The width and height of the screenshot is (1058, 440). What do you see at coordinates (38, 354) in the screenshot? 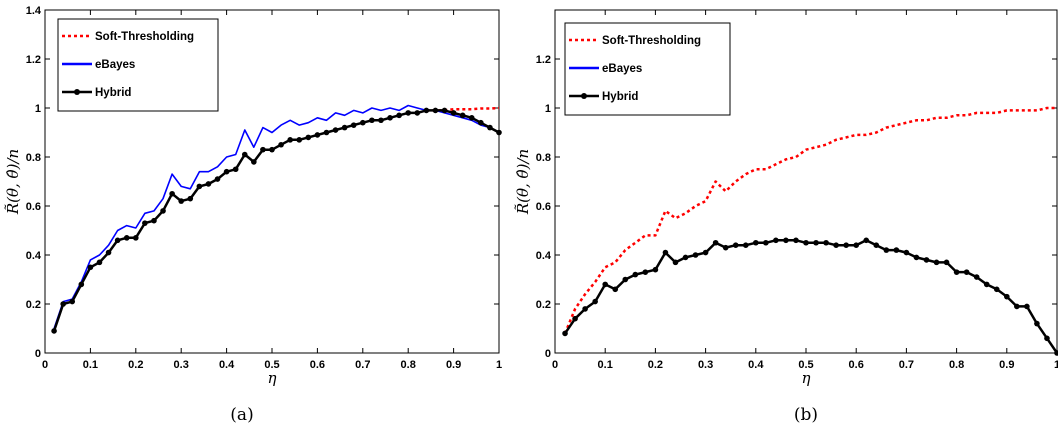
I see `y-tick-label: 0` at bounding box center [38, 354].